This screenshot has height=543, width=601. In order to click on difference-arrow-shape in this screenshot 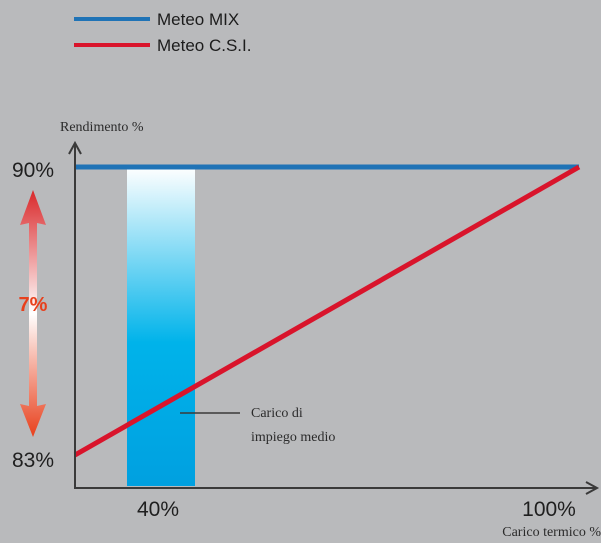, I will do `click(33, 313)`.